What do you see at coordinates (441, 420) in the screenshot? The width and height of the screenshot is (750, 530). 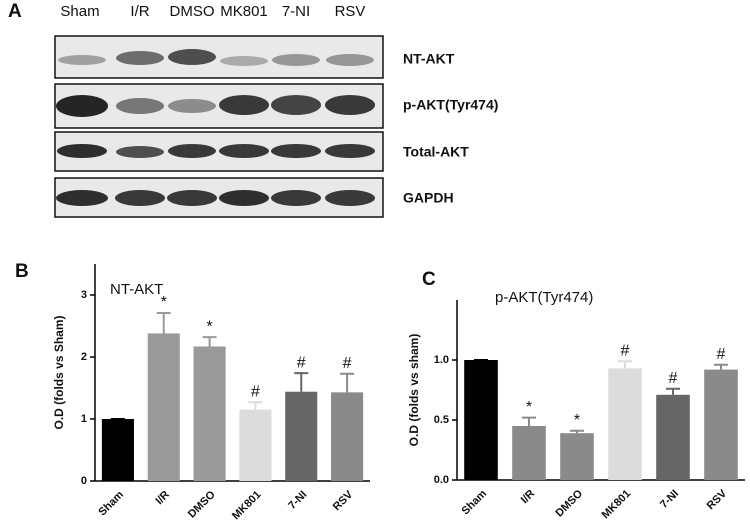 I see `y-tick-label: 0.5` at bounding box center [441, 420].